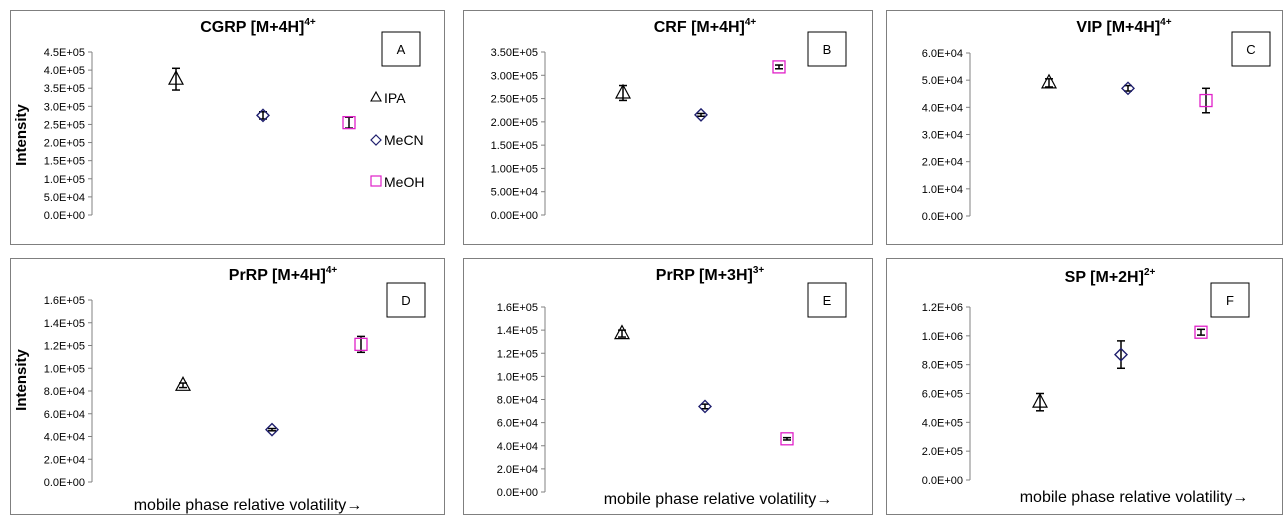  What do you see at coordinates (514, 193) in the screenshot?
I see `y-tick-label: 5.00E+04` at bounding box center [514, 193].